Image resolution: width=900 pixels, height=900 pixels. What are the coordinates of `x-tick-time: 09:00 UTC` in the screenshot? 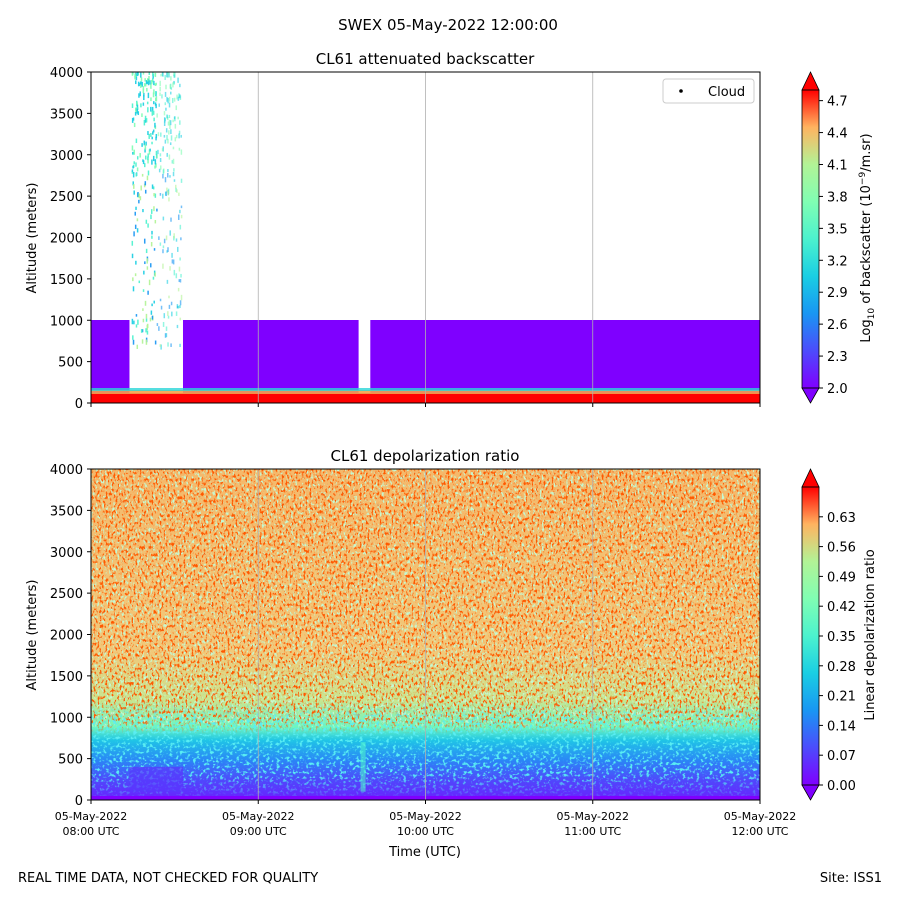 It's located at (258, 831).